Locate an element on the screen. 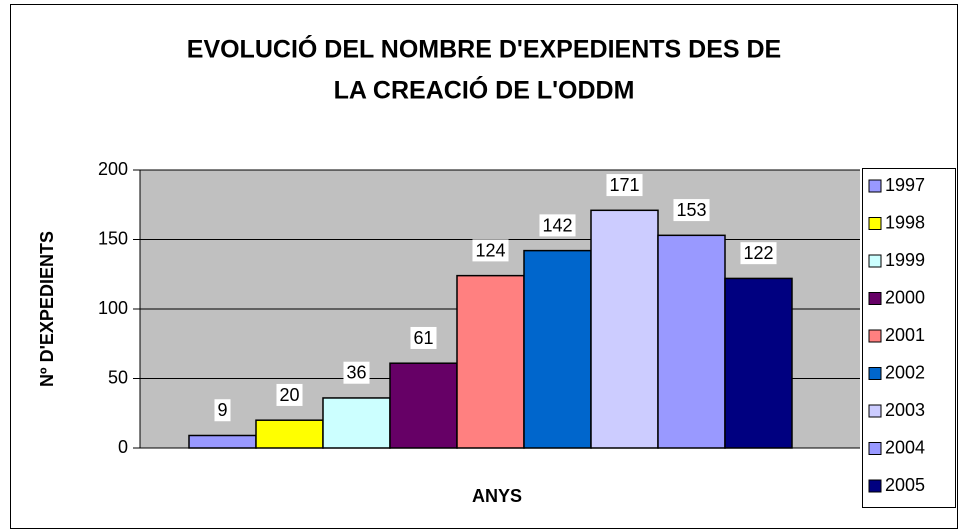 The image size is (960, 532). data-label: 171 is located at coordinates (624, 185).